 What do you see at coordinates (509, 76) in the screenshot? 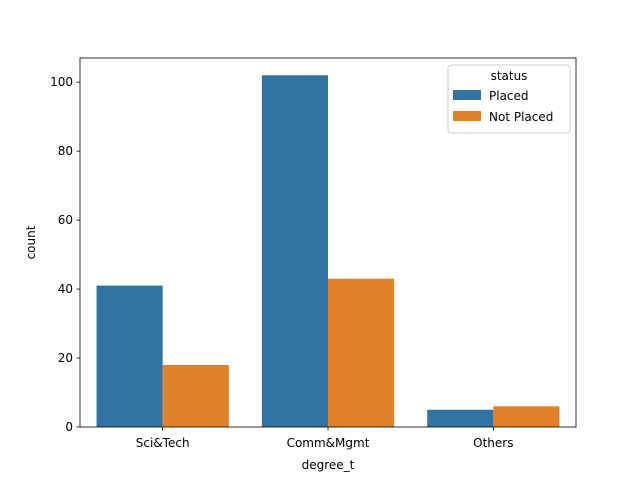
I see `legend-title: status` at bounding box center [509, 76].